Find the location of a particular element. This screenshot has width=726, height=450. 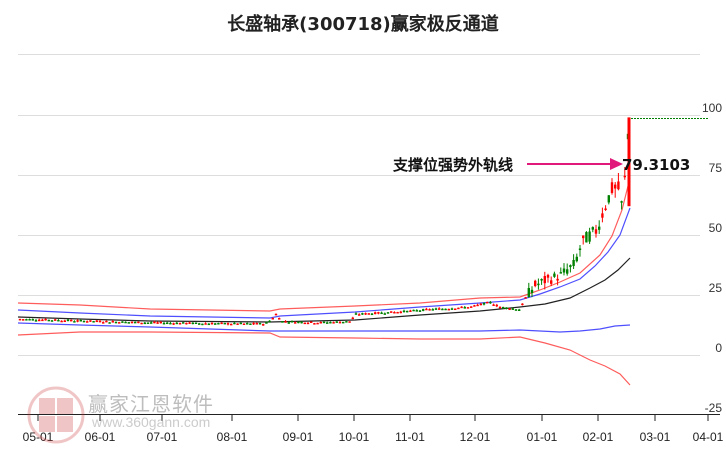

y-tick-label: 50 is located at coordinates (716, 228).